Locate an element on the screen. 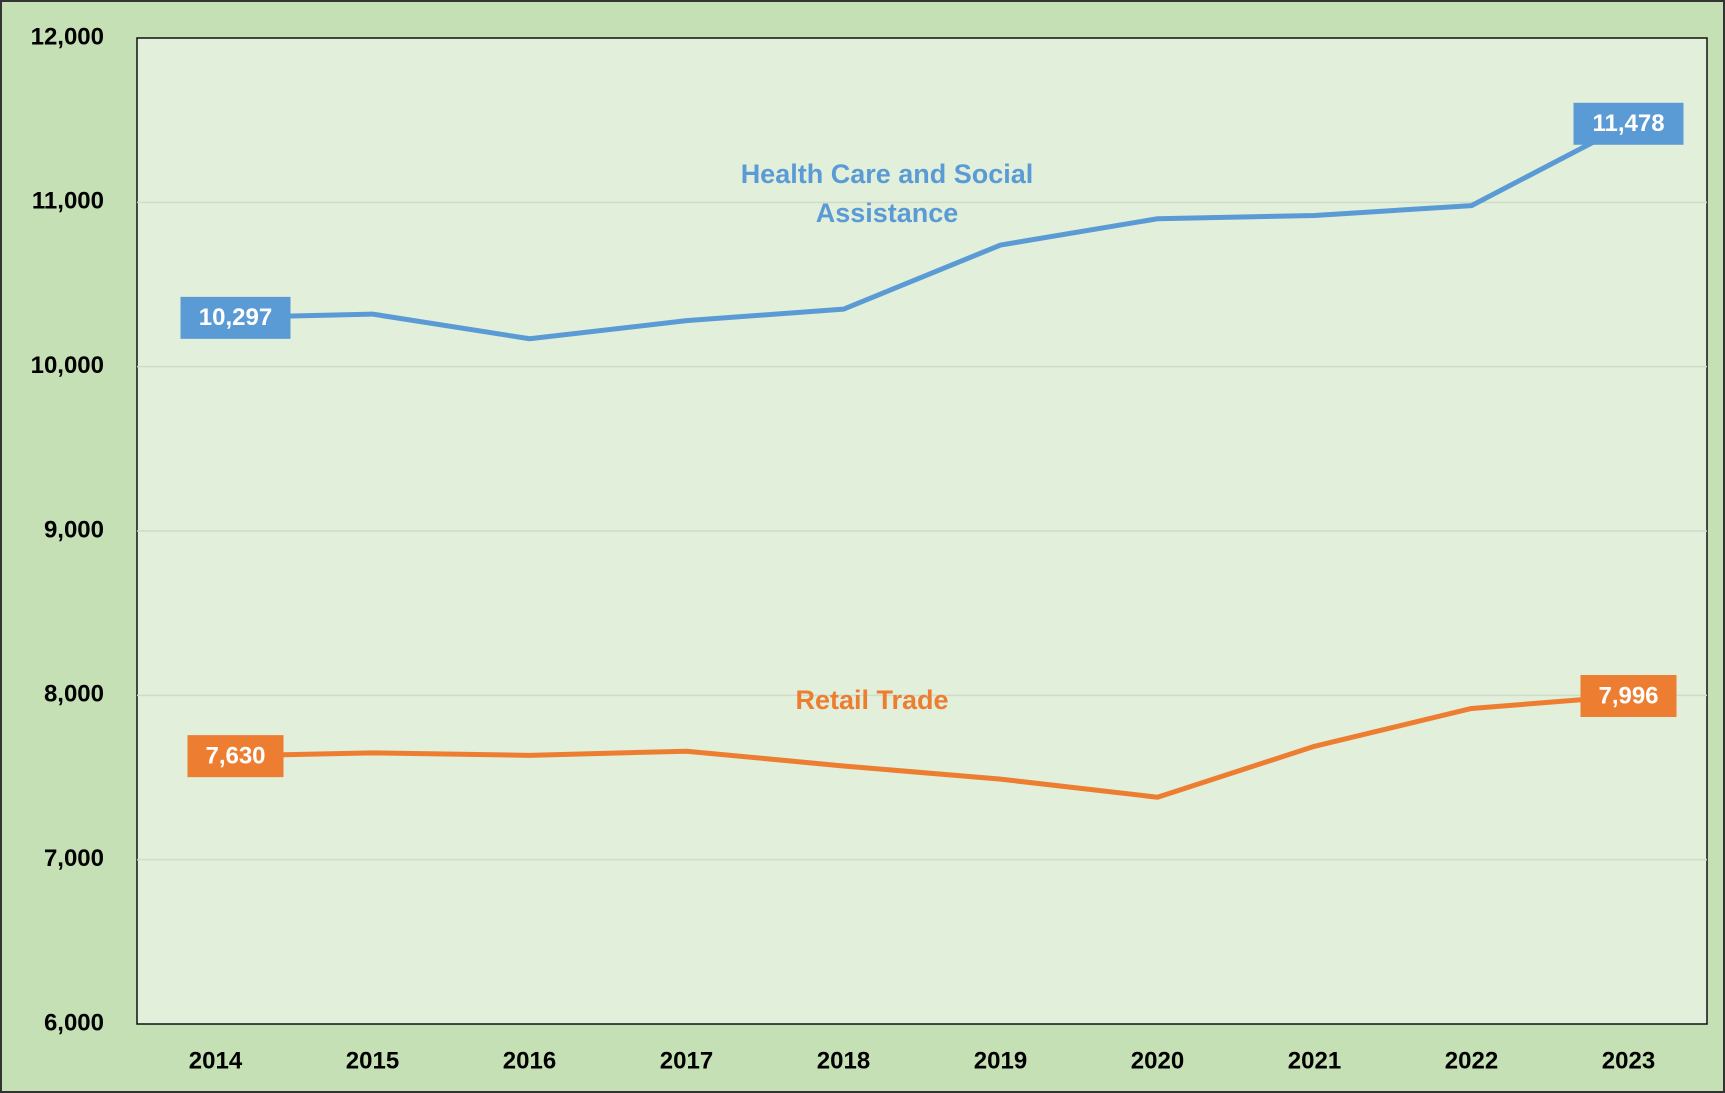  y-tick-label: 12,000 is located at coordinates (67, 36).